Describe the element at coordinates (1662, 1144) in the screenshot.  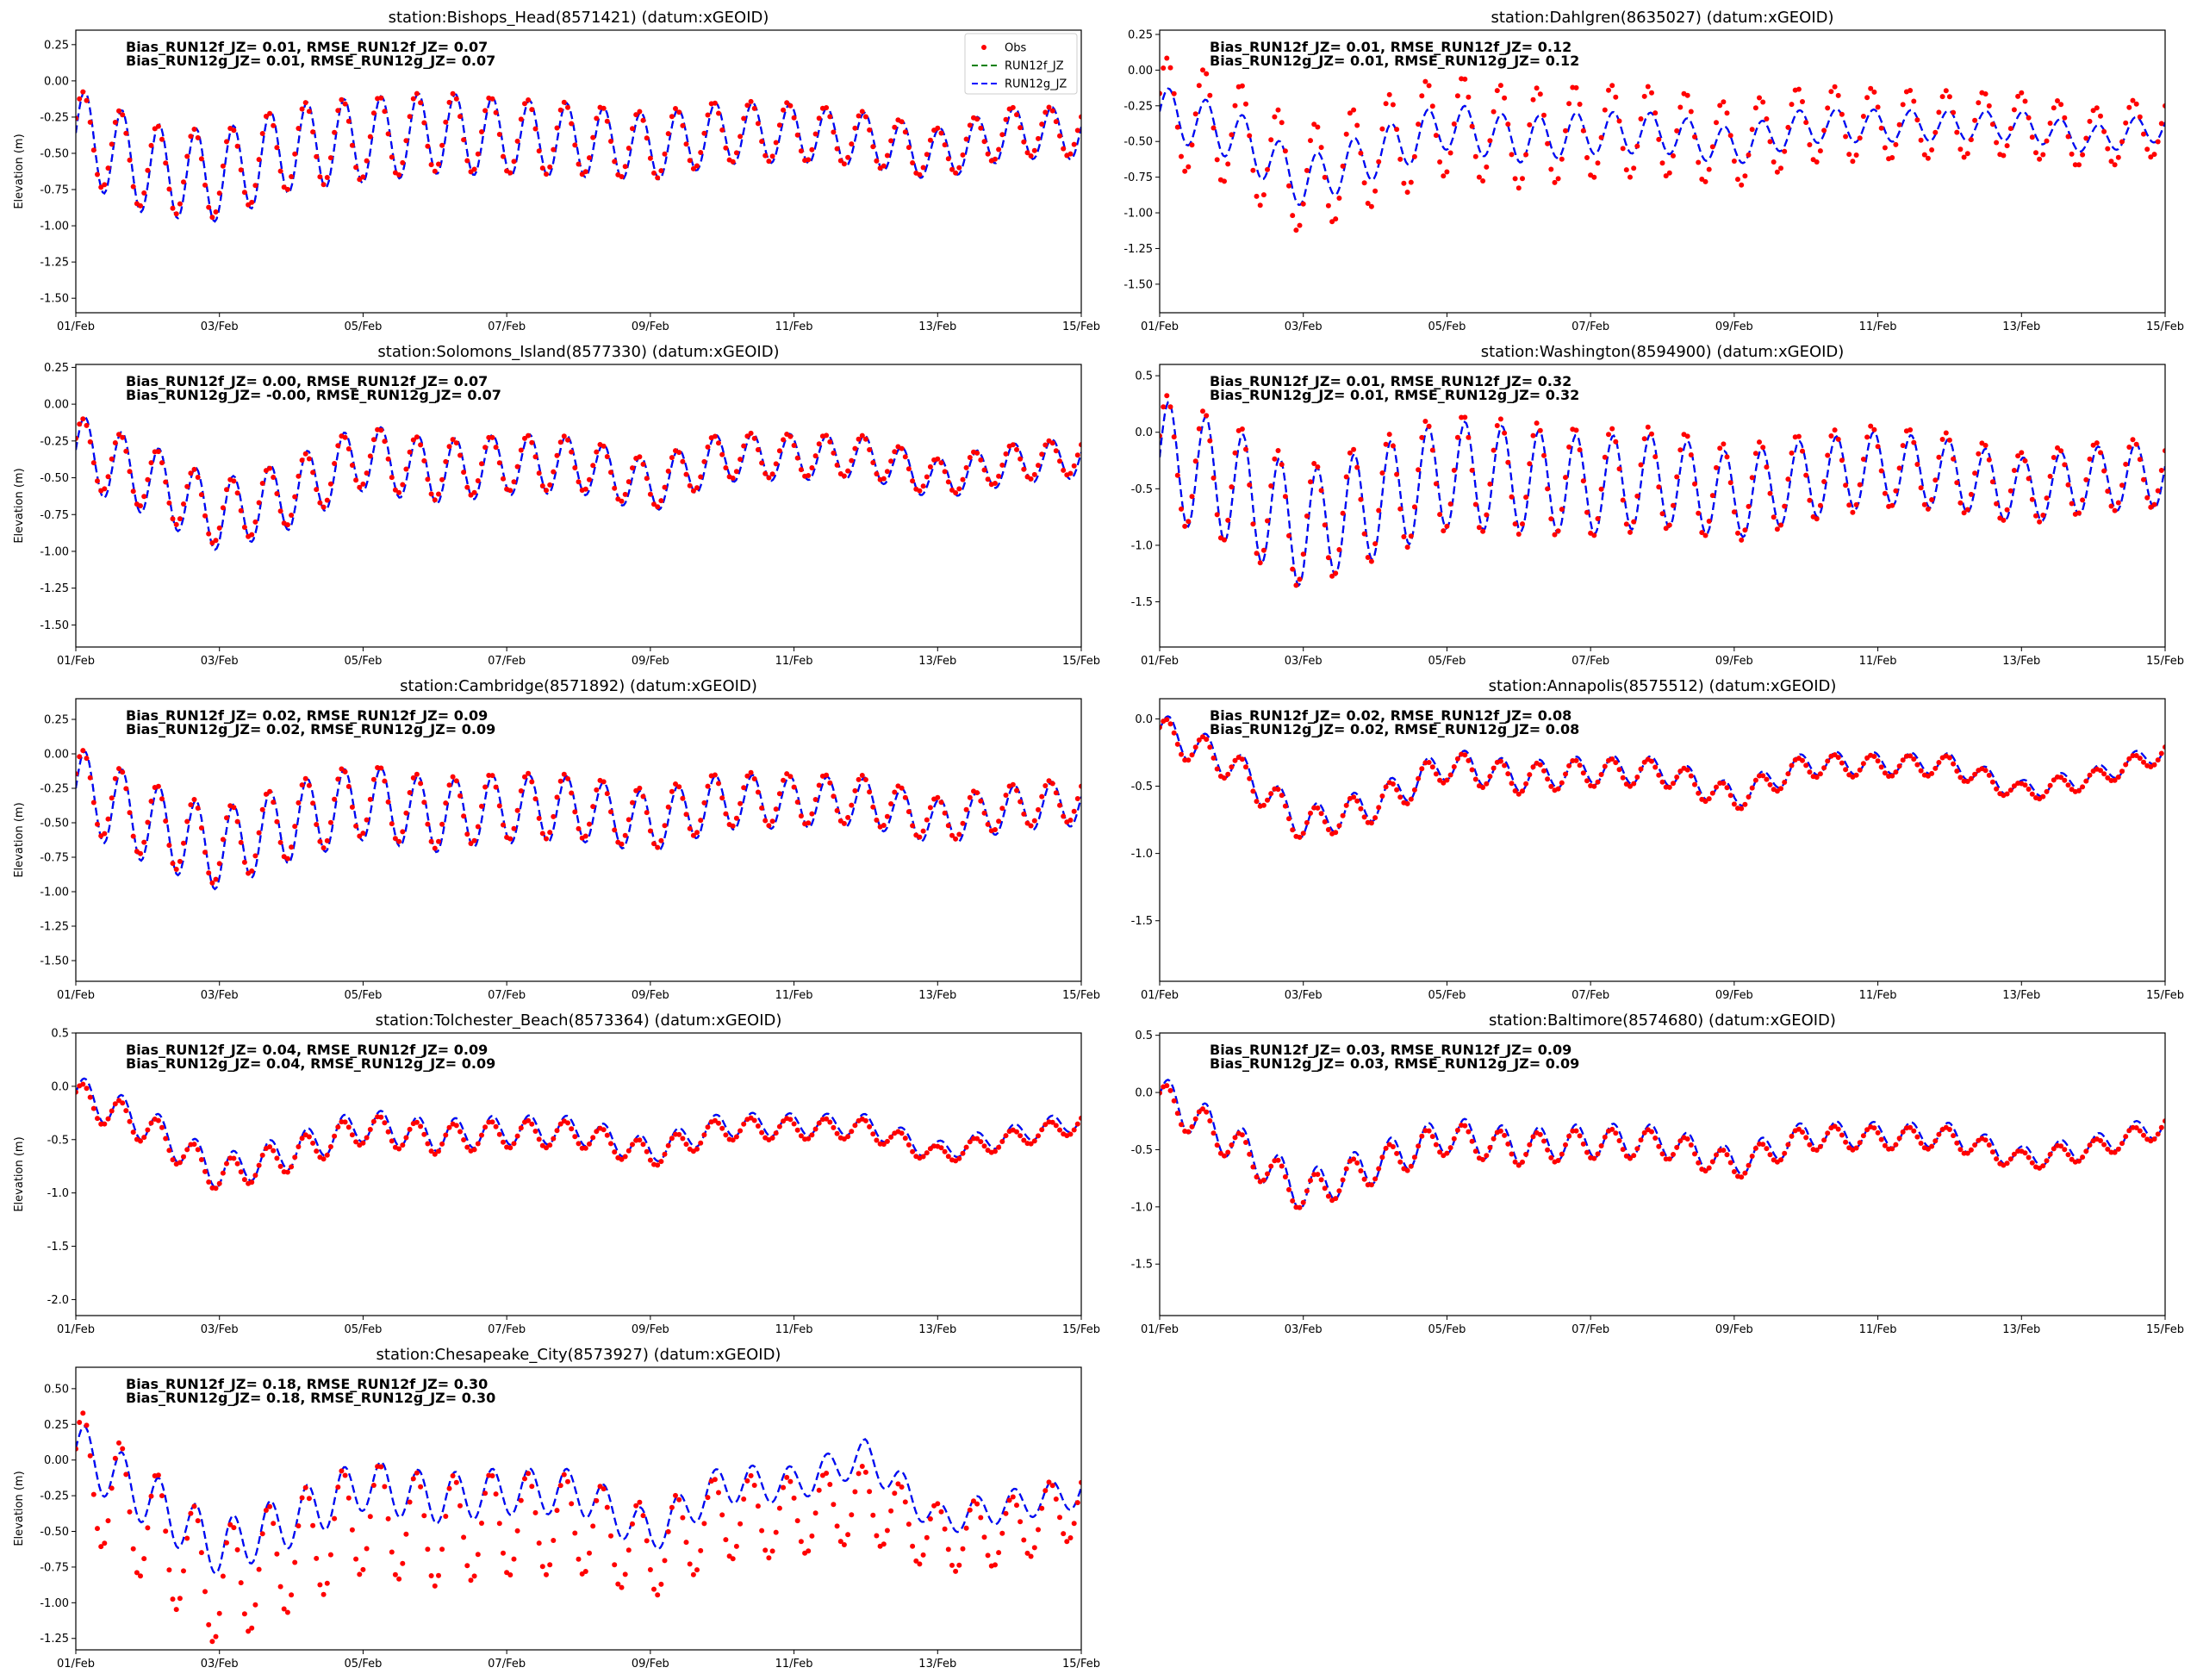
I see `plot-area` at that location.